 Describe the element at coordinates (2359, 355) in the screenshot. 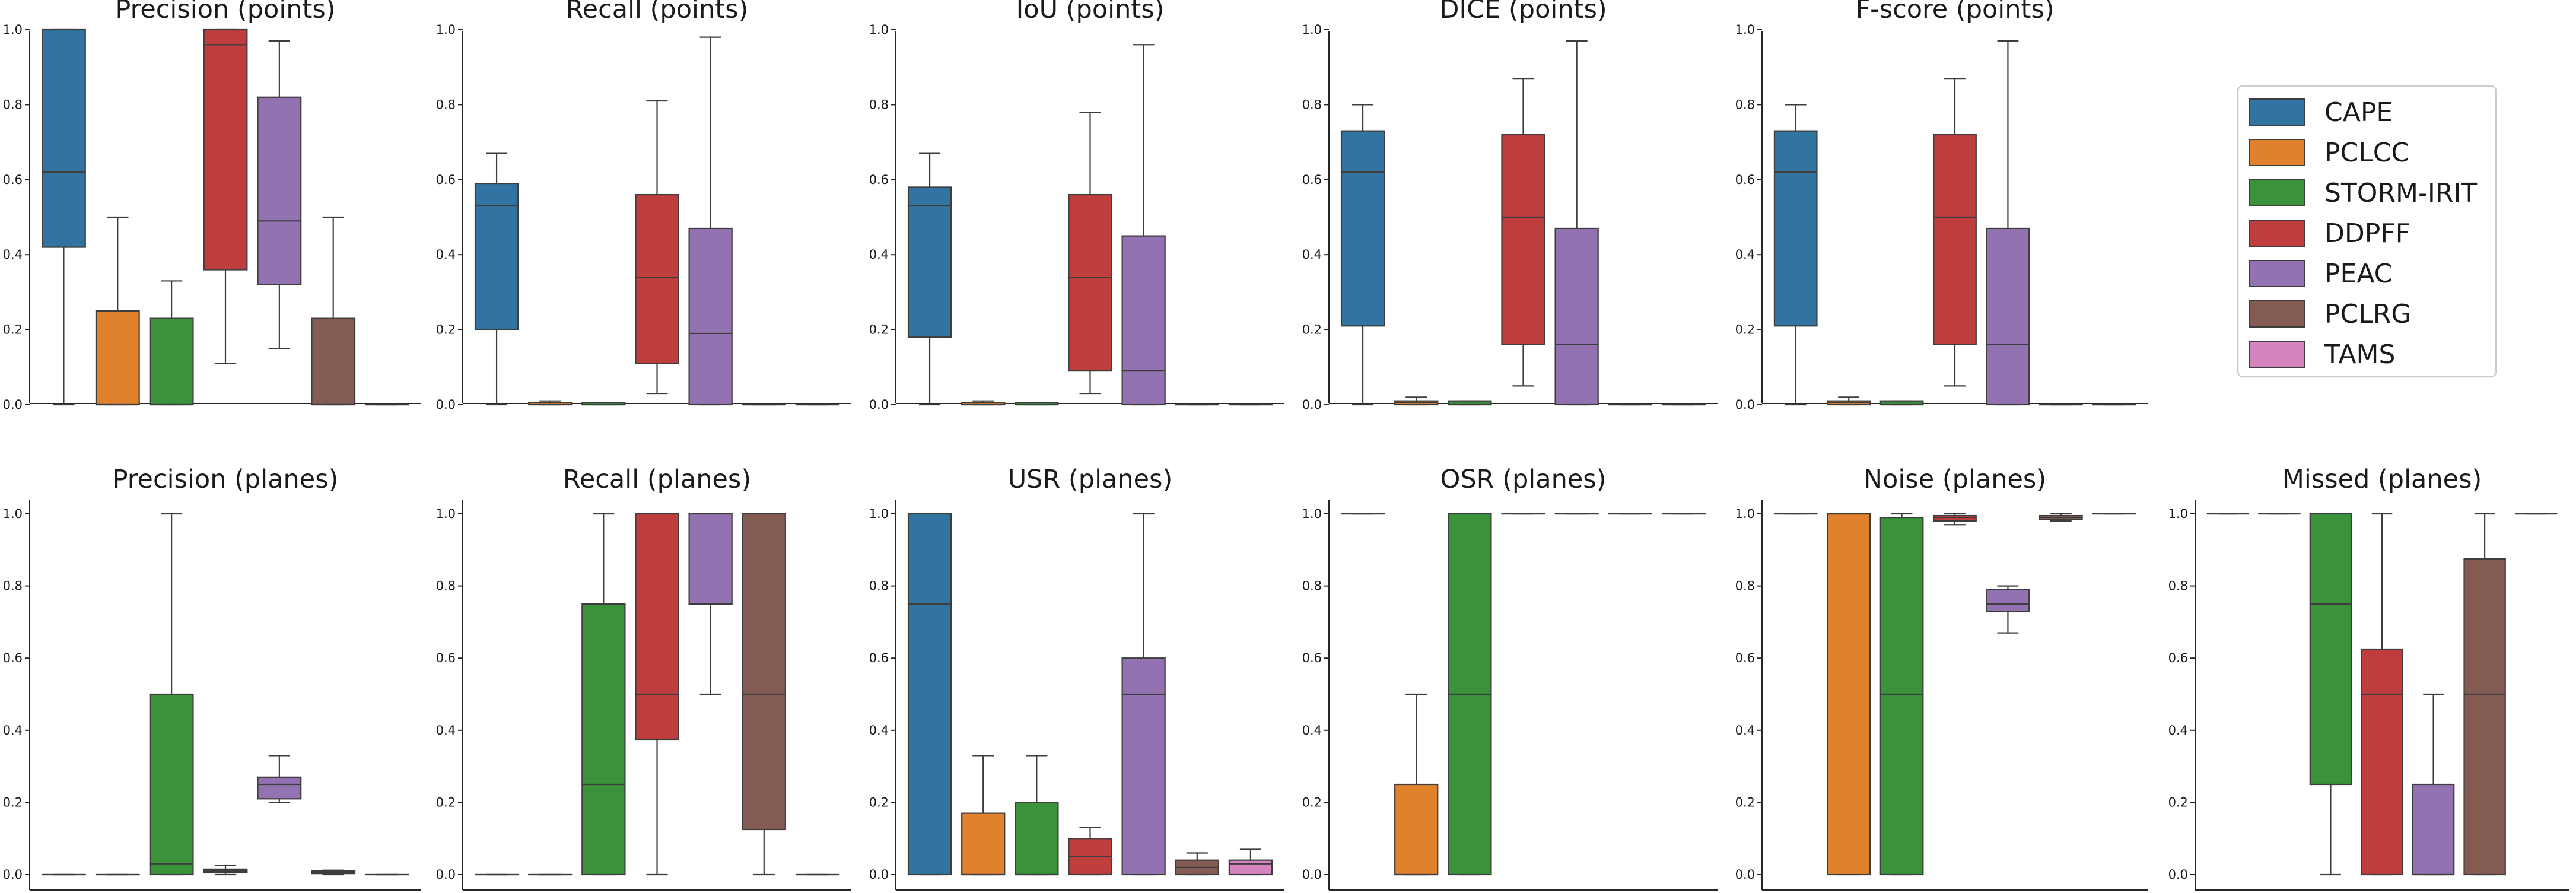

I see `legend-label: TAMS` at that location.